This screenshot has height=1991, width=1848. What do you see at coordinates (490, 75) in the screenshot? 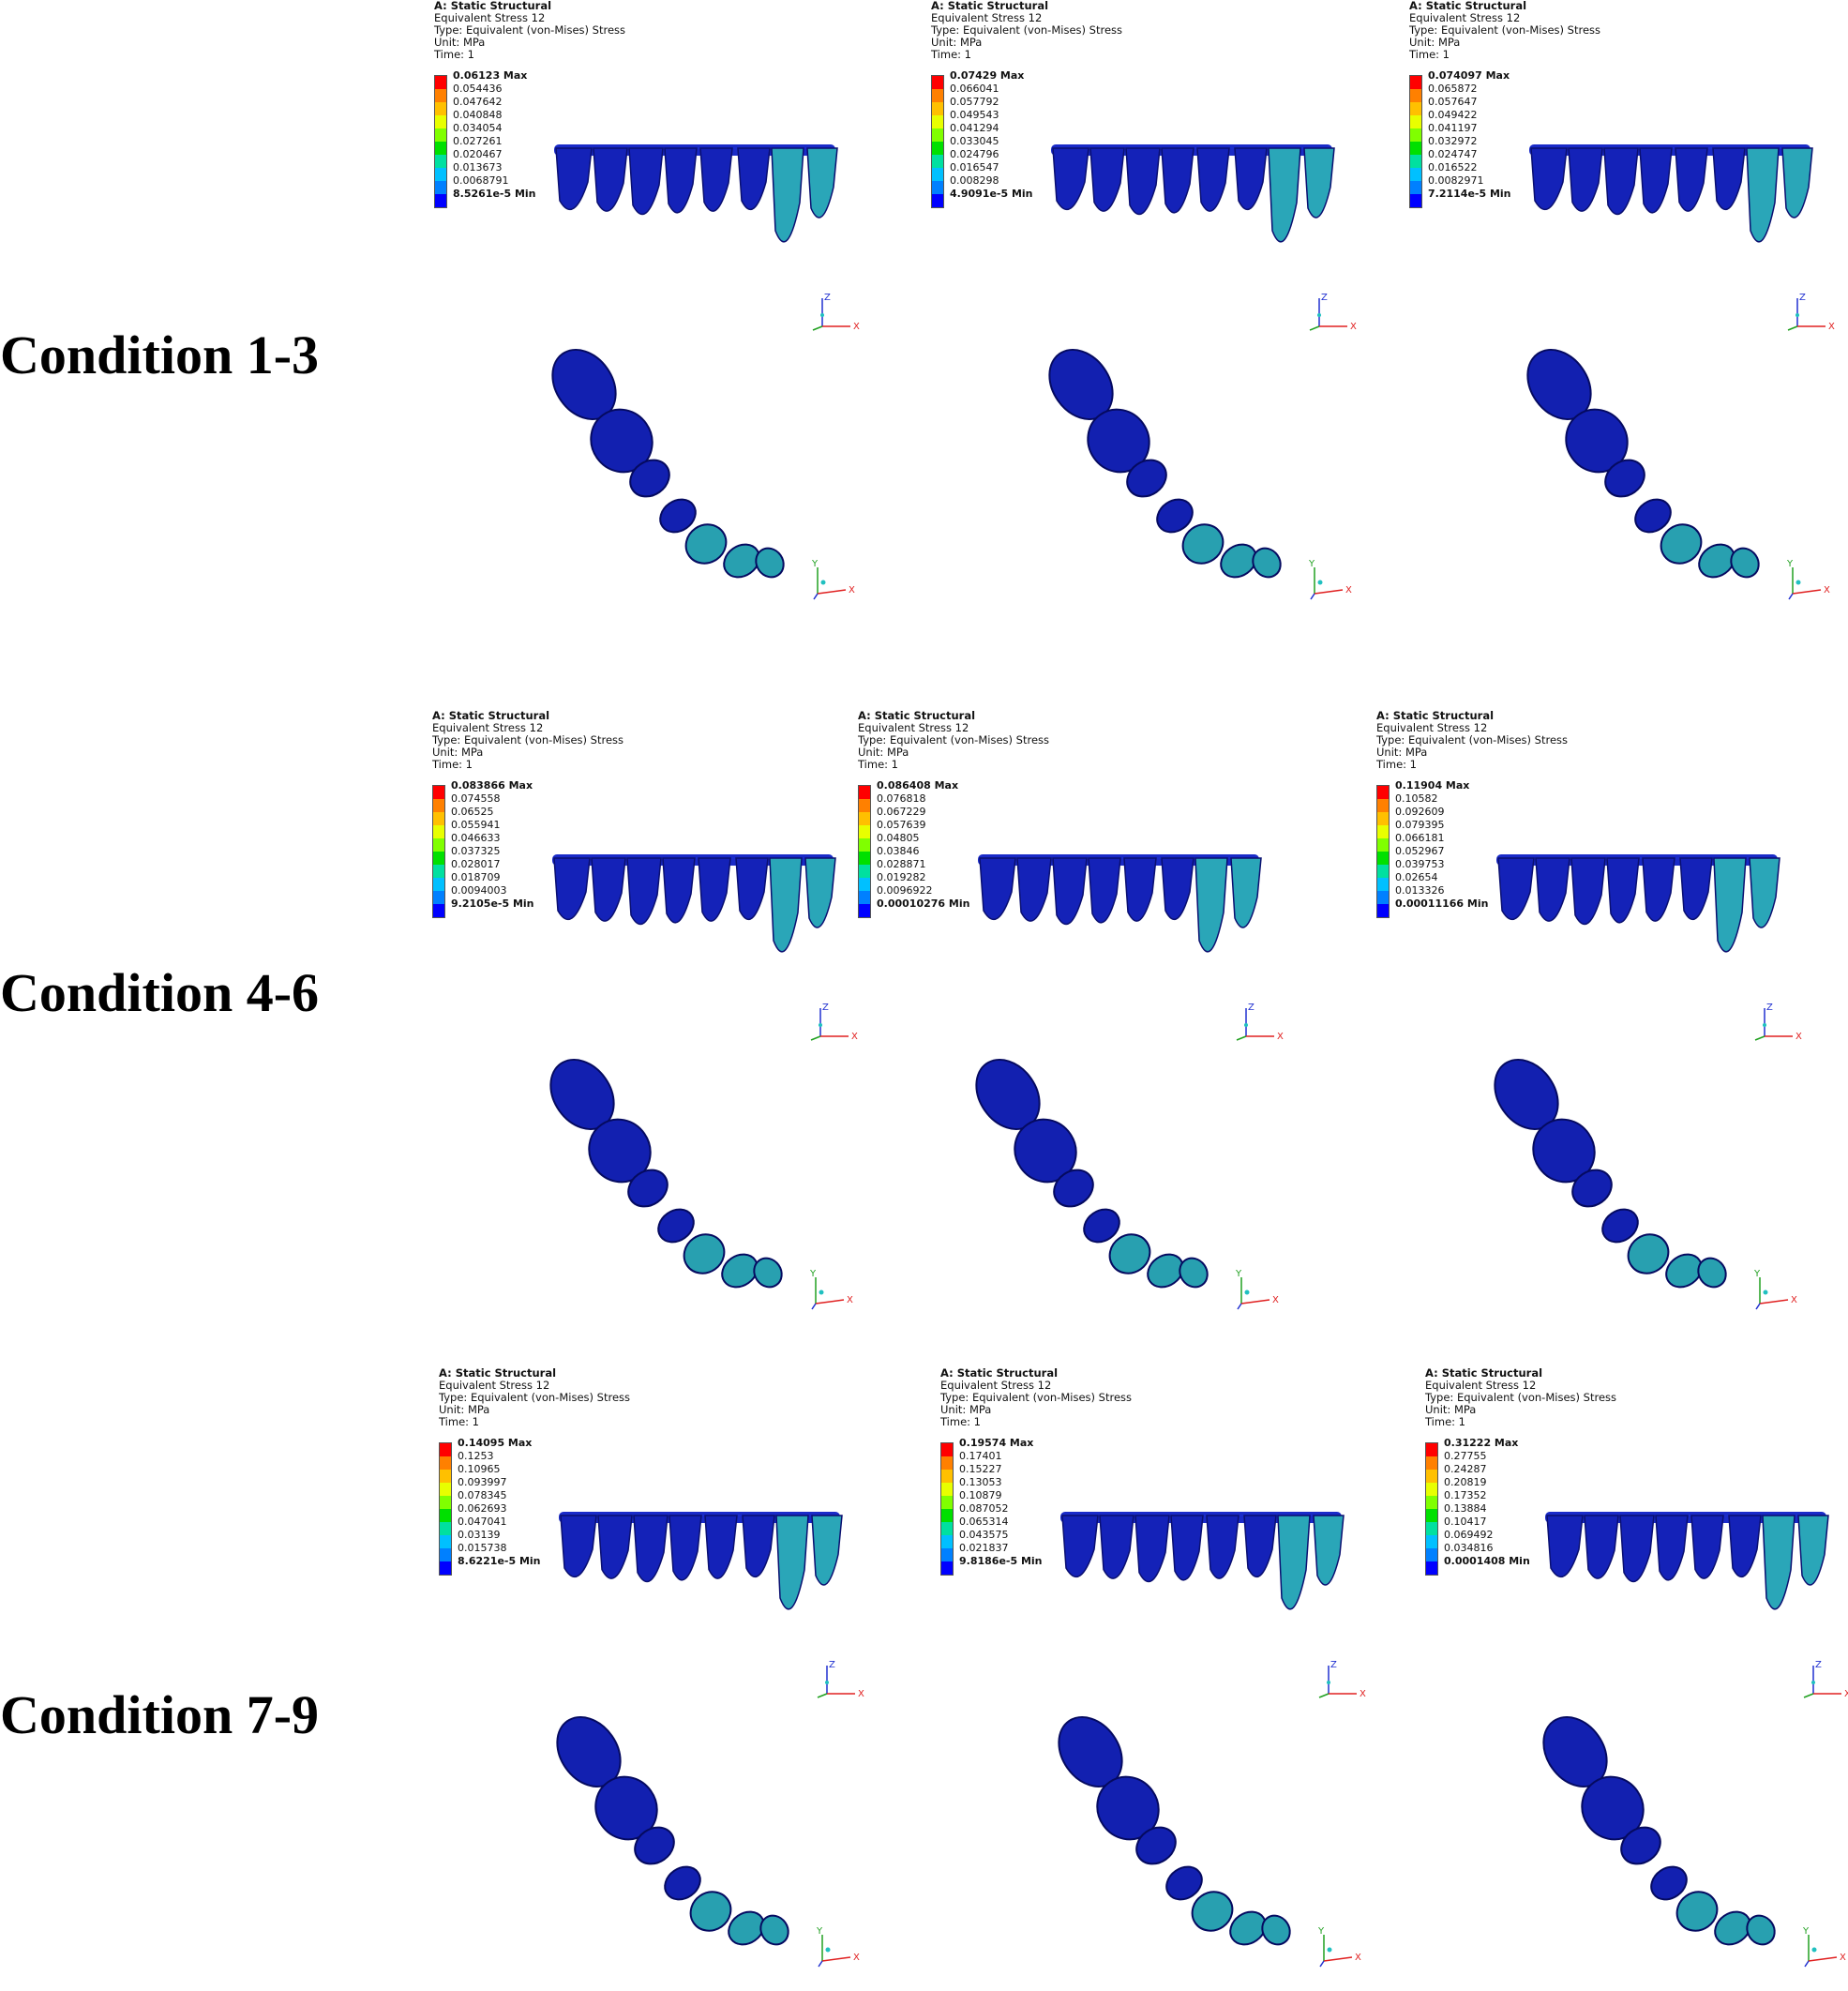
I see `legend-max-value: 0.06123 Max` at bounding box center [490, 75].